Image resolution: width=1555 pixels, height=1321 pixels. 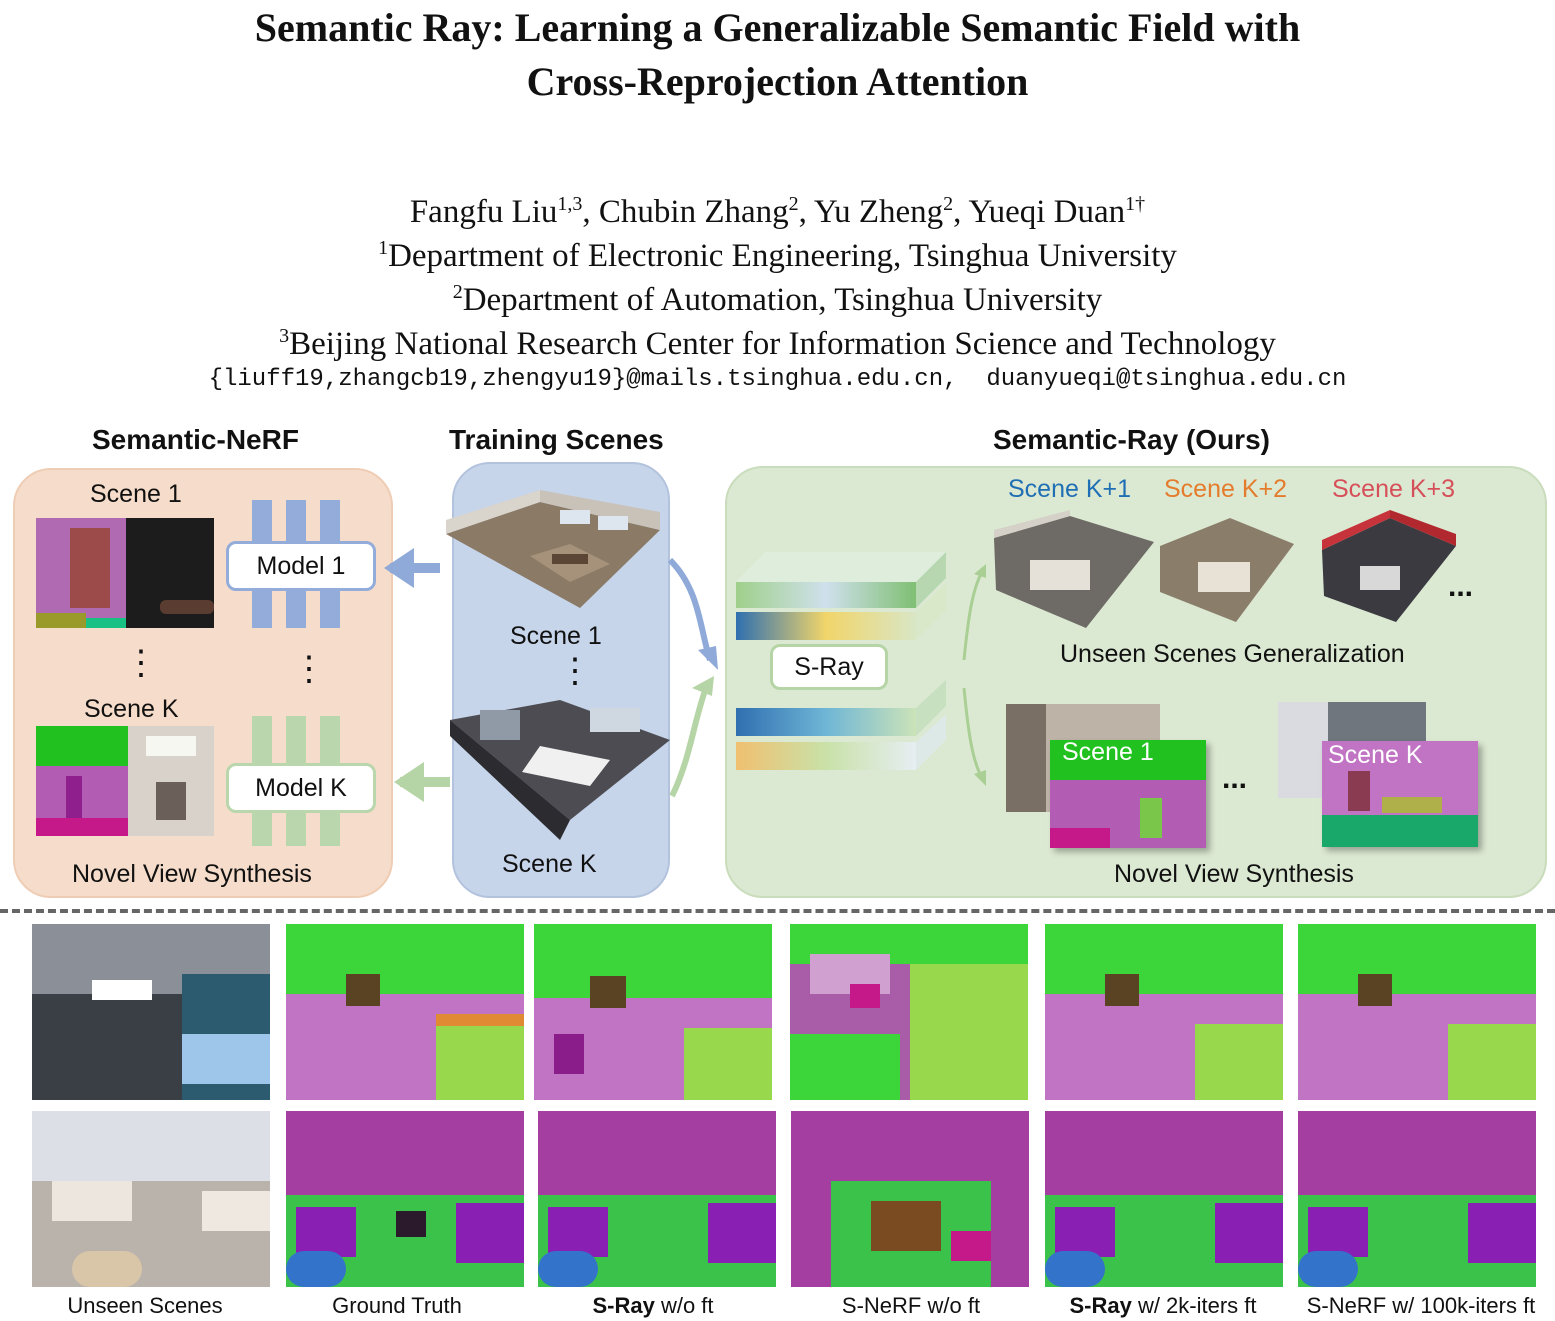 I want to click on training-sceneK-label: Scene K, so click(x=549, y=864).